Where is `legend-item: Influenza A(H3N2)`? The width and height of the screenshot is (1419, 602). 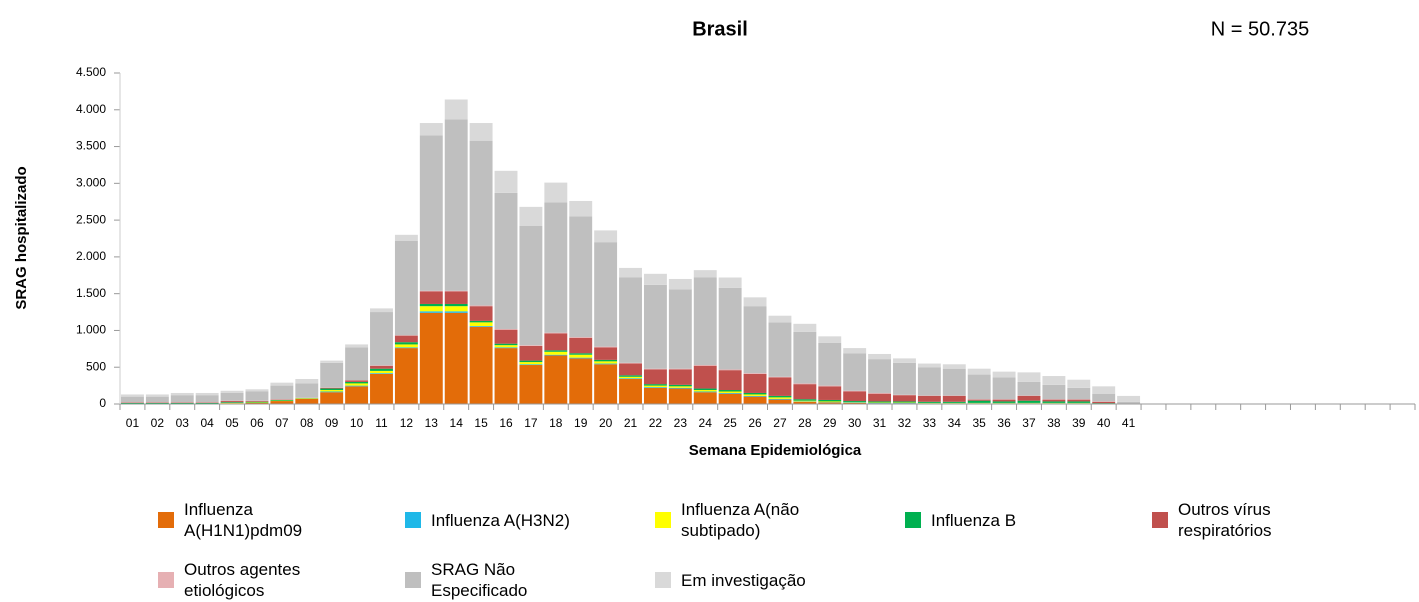
legend-item: Influenza A(H3N2) is located at coordinates (505, 520).